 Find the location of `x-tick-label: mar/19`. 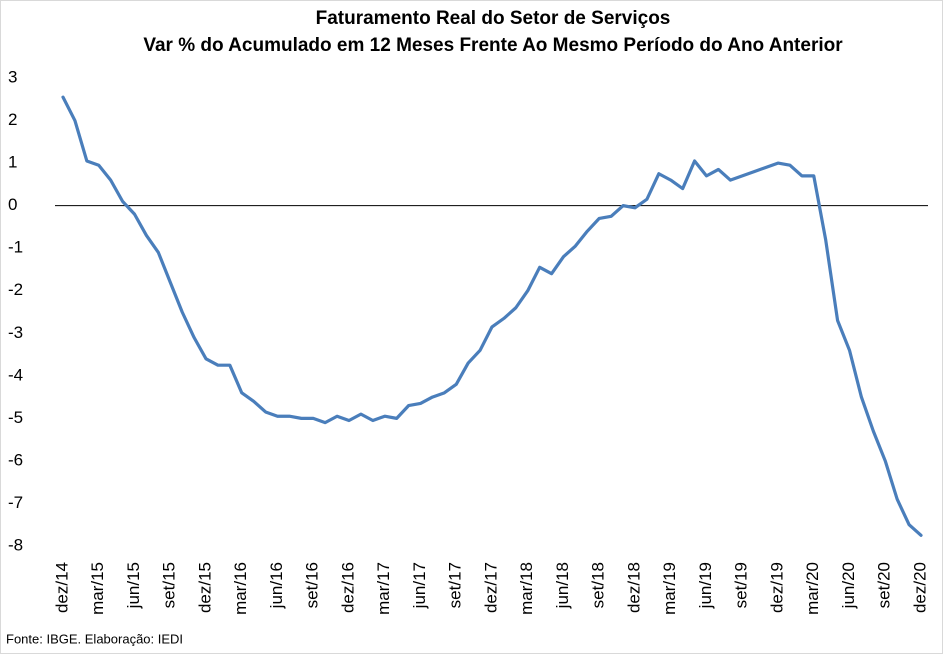

x-tick-label: mar/19 is located at coordinates (669, 588).